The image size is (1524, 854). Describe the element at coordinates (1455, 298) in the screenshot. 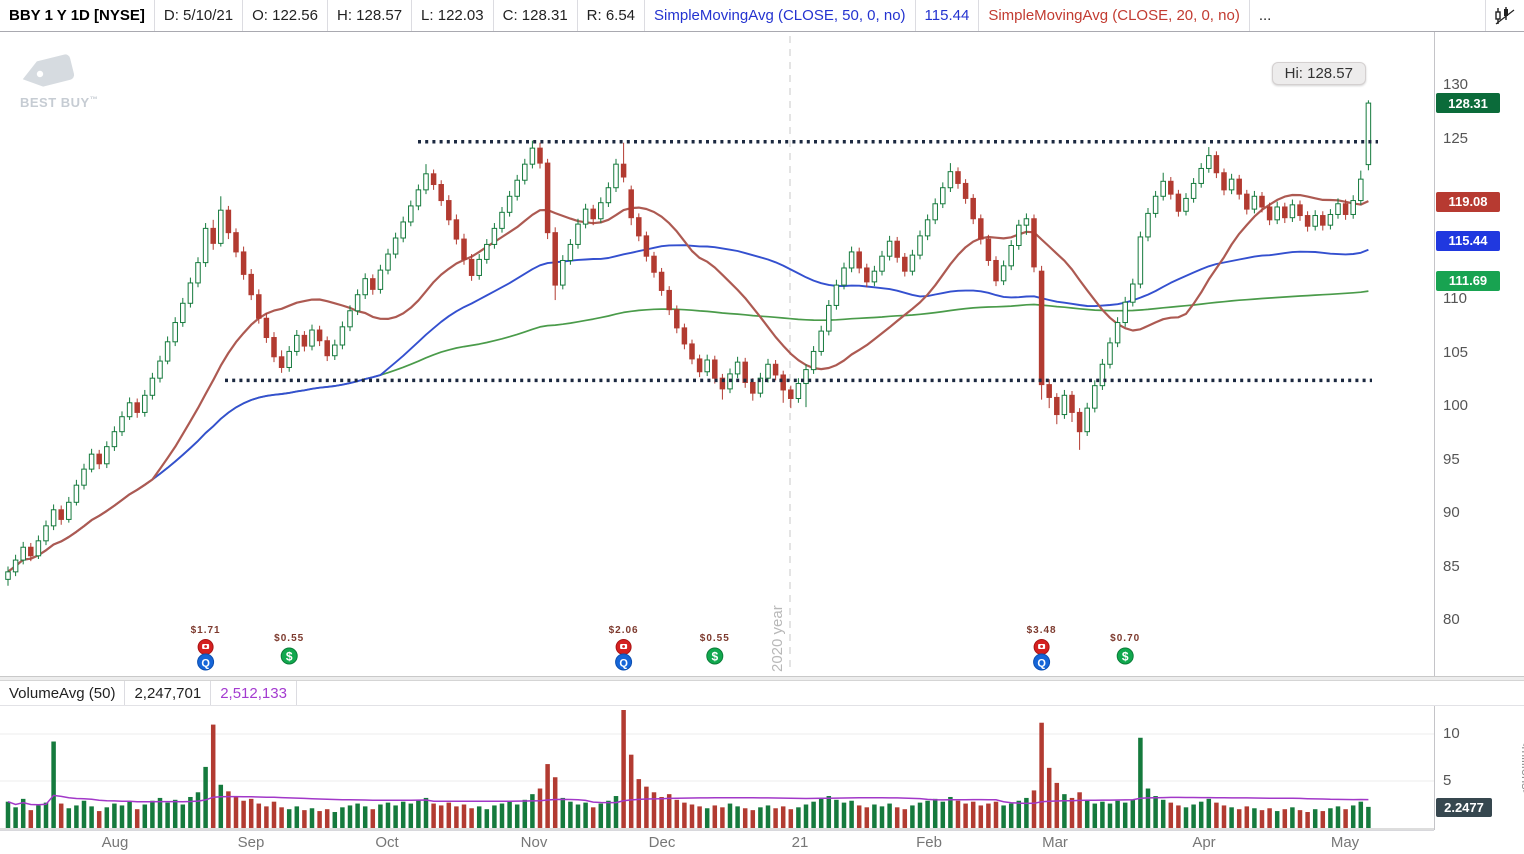

I see `price-tick: 110` at that location.